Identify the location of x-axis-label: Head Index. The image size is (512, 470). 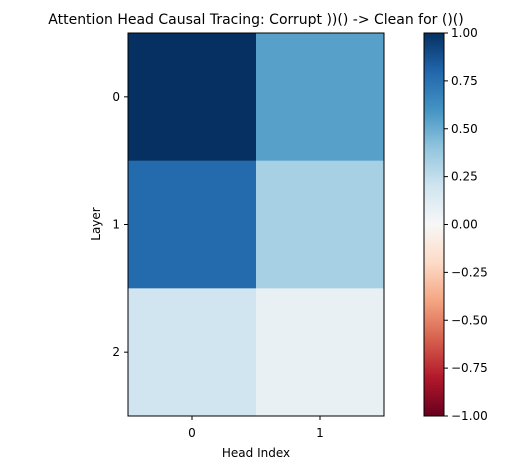
(256, 453).